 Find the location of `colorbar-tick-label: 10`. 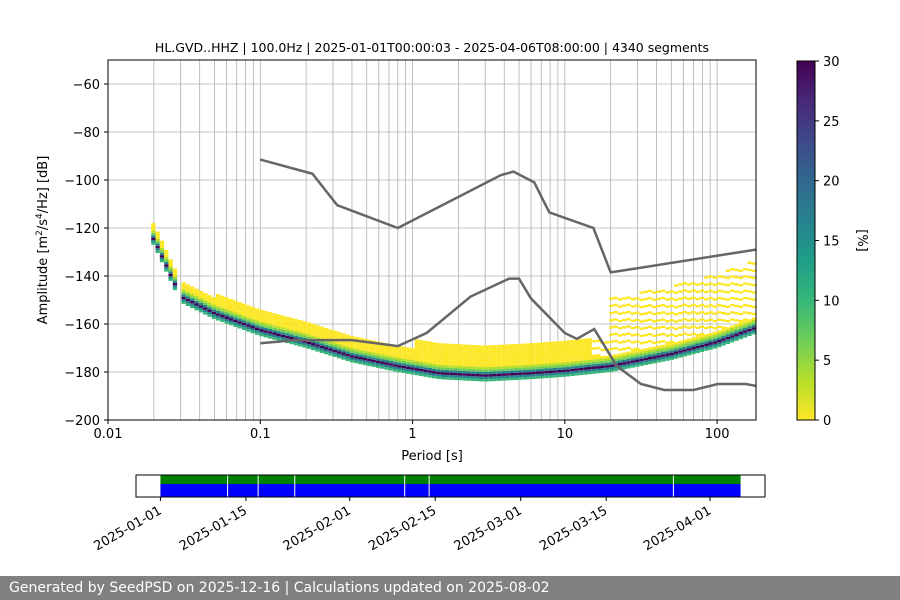

colorbar-tick-label: 10 is located at coordinates (831, 301).